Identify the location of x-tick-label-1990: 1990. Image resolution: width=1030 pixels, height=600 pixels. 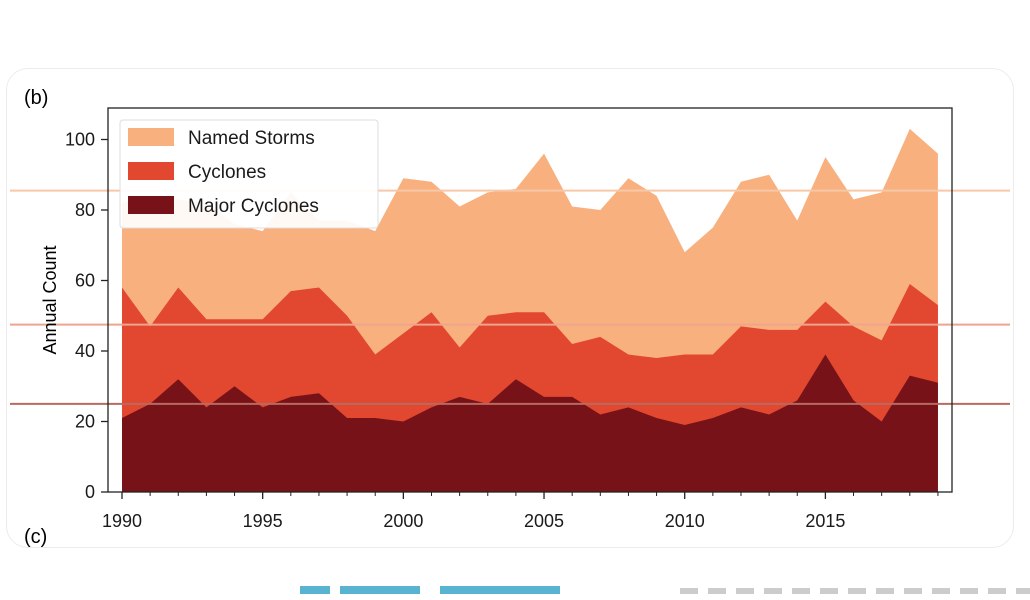
(122, 521).